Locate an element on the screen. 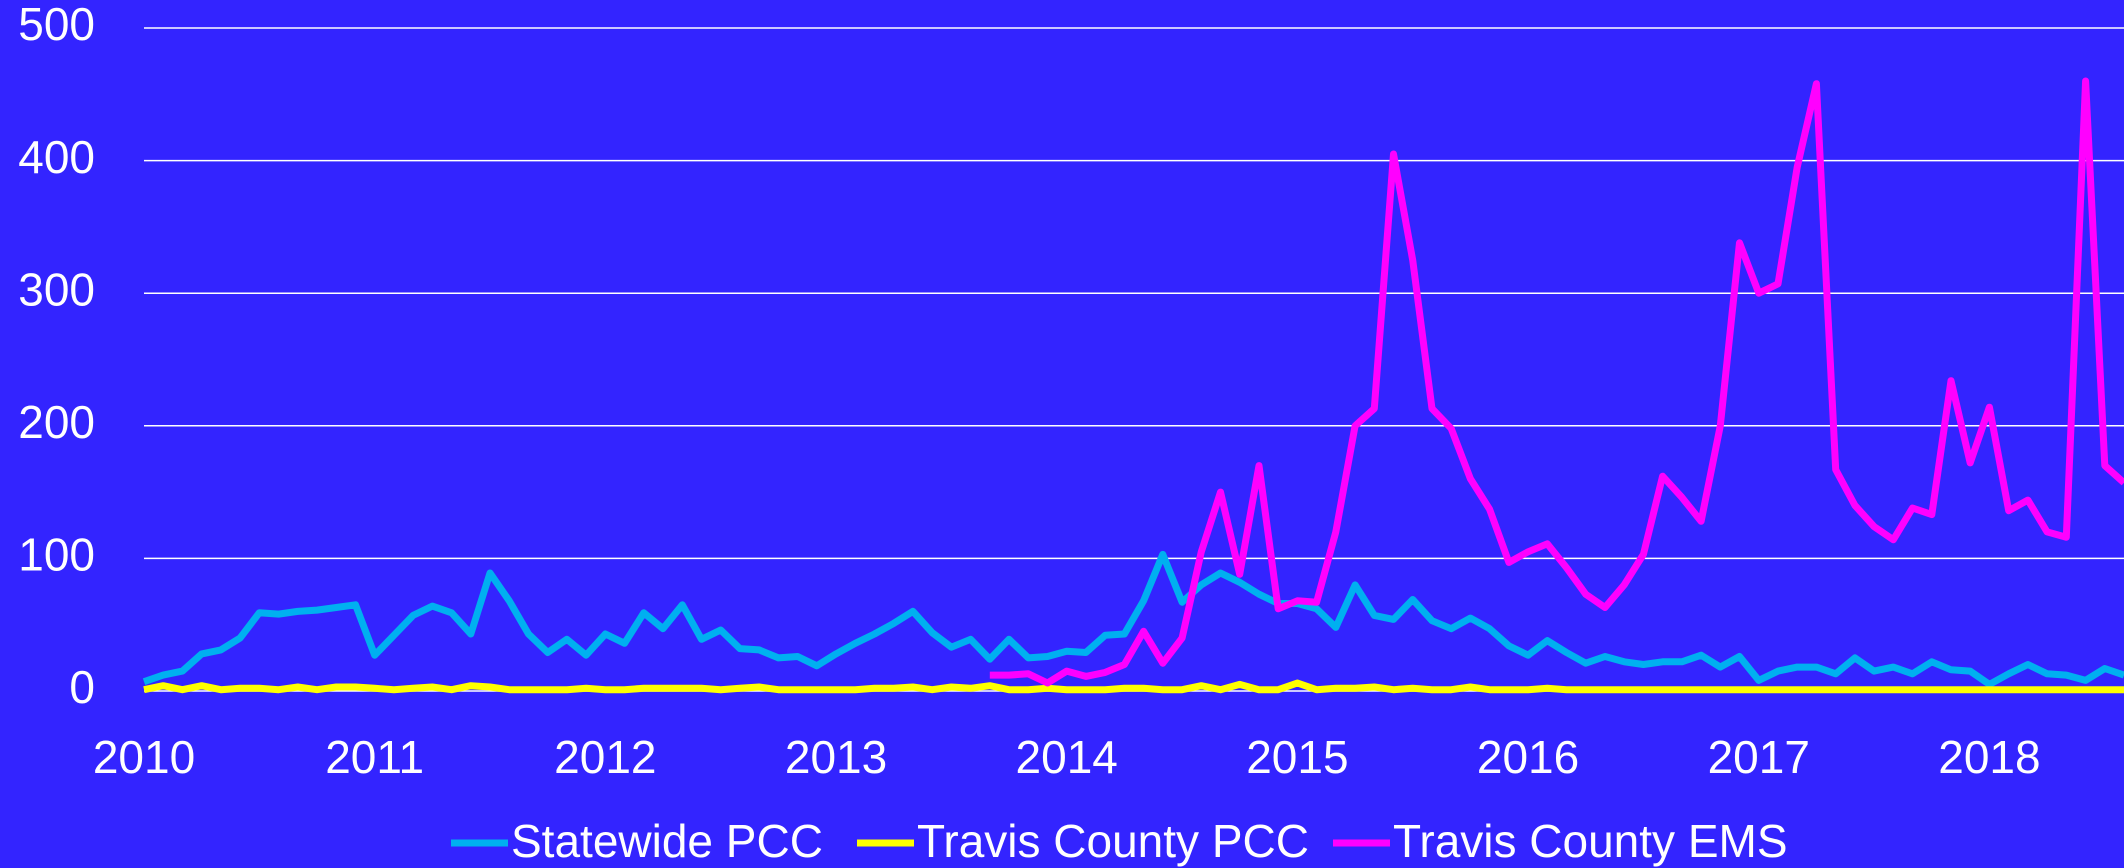 The width and height of the screenshot is (2124, 868). y-tick-label: 500 is located at coordinates (56, 25).